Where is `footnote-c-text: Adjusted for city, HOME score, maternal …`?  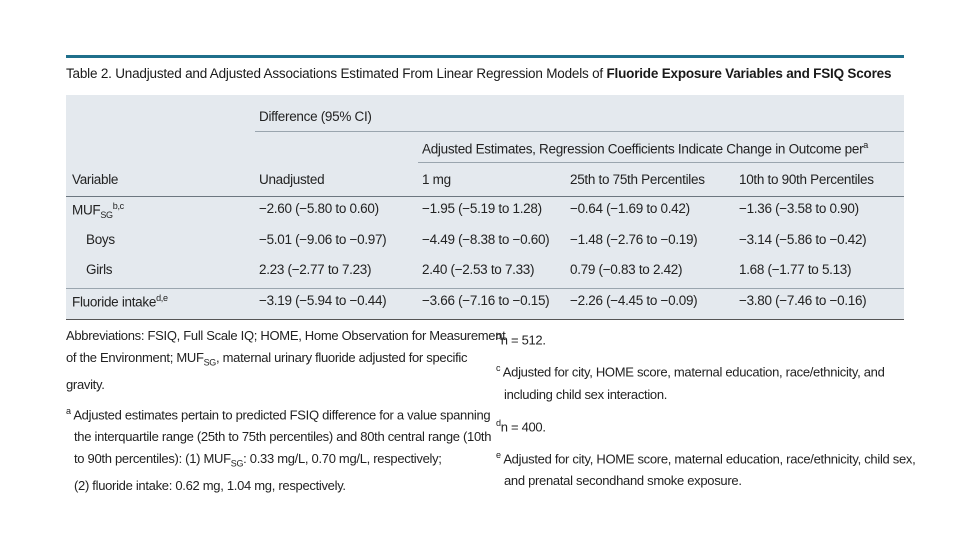
footnote-c-text: Adjusted for city, HOME score, maternal … is located at coordinates (692, 372).